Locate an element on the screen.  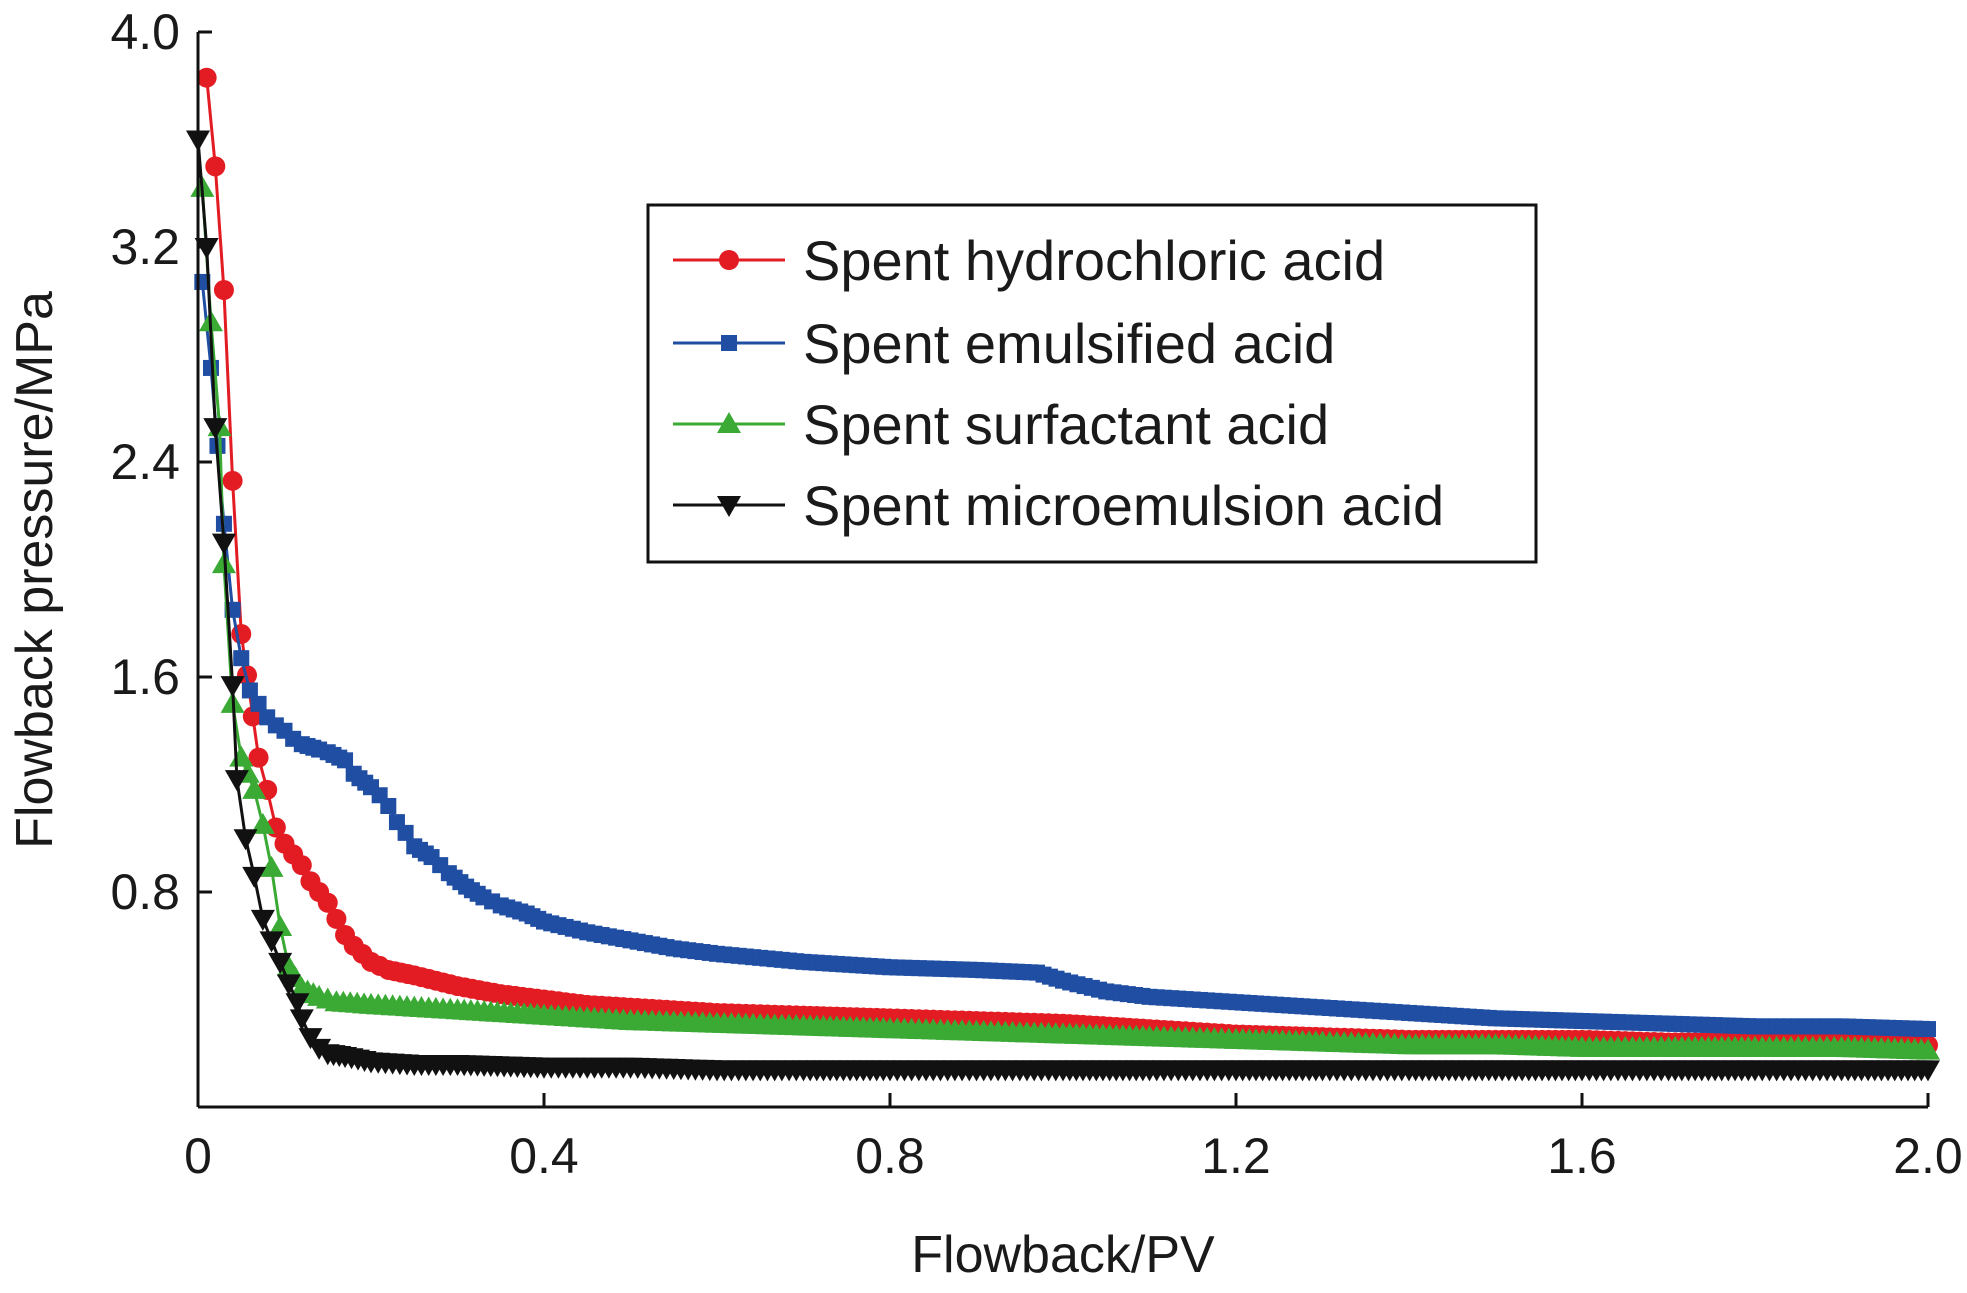
legend-label: Spent microemulsion acid is located at coordinates (1123, 505).